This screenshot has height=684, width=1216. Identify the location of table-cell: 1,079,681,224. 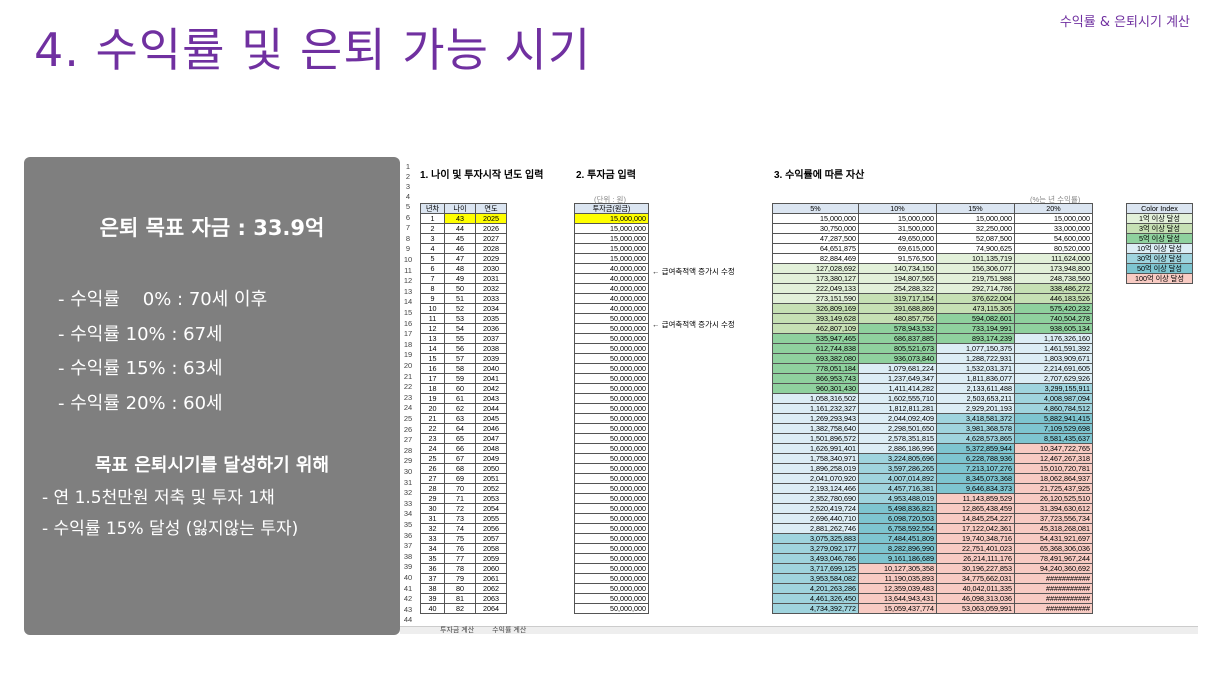
(897, 368).